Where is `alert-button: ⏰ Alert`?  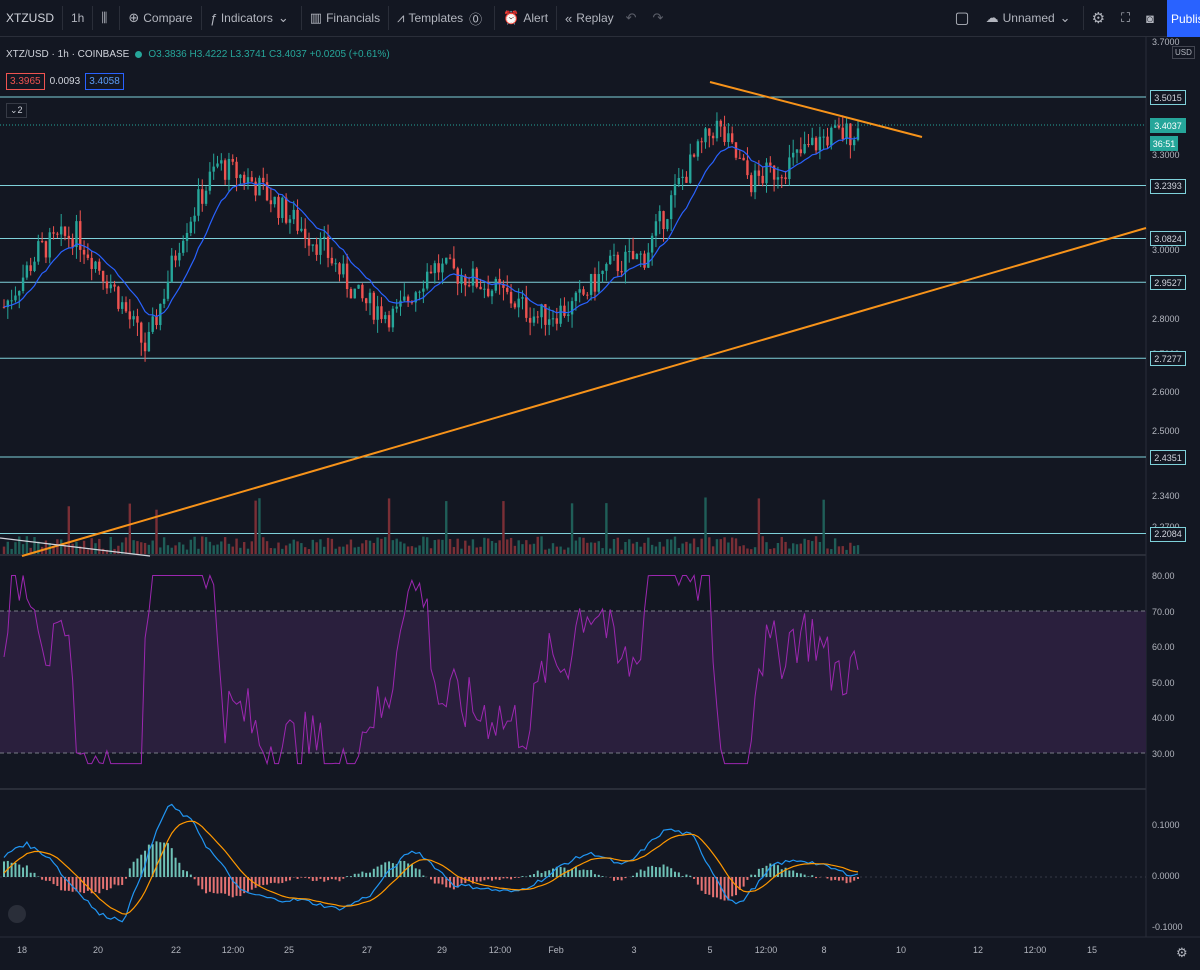 alert-button: ⏰ Alert is located at coordinates (525, 18).